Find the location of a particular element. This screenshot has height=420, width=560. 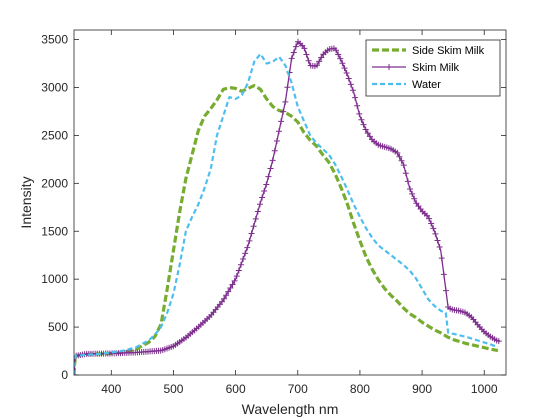

y-tick-label: 500 is located at coordinates (58, 327).